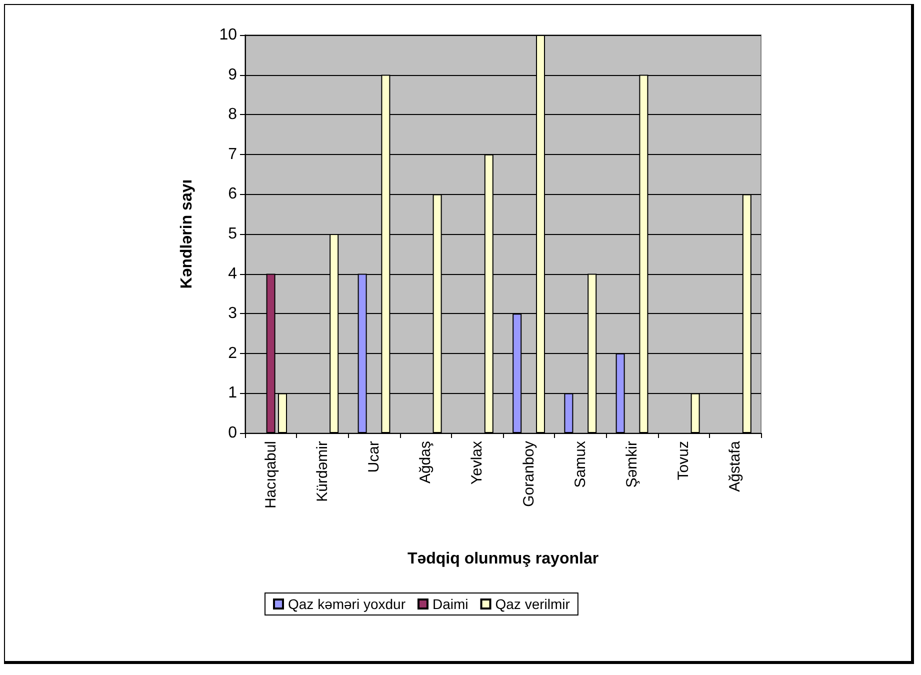  I want to click on x-tick-label: Samux, so click(580, 464).